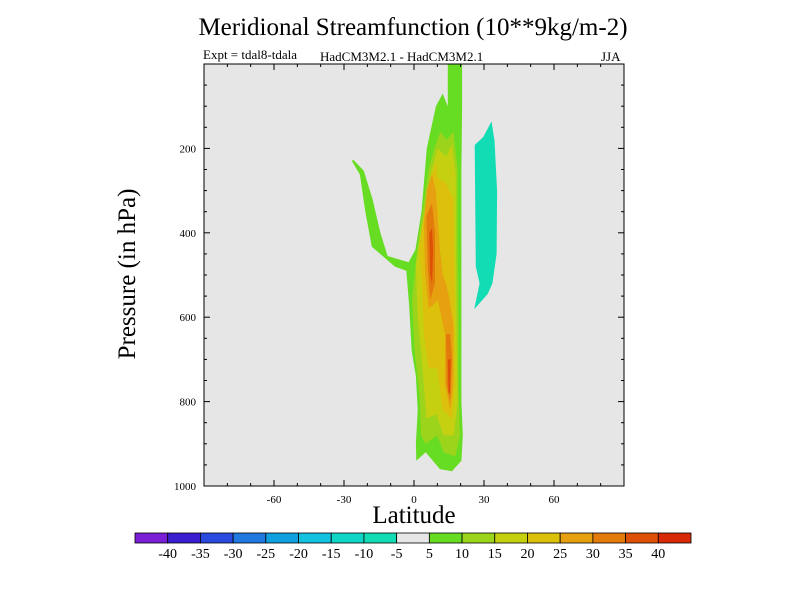 This screenshot has height=600, width=800. Describe the element at coordinates (188, 318) in the screenshot. I see `y-tick-label: 600` at that location.